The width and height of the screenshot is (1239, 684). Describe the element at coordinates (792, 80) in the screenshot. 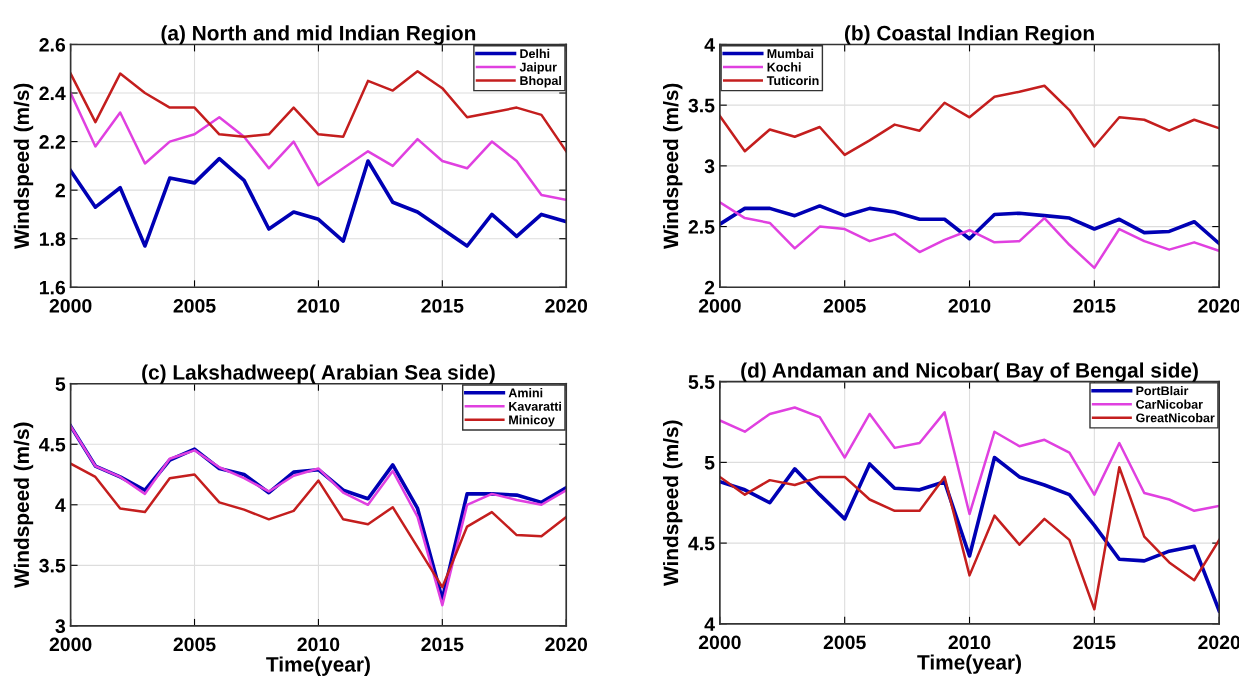

I see `legend-label: Tuticorin` at that location.